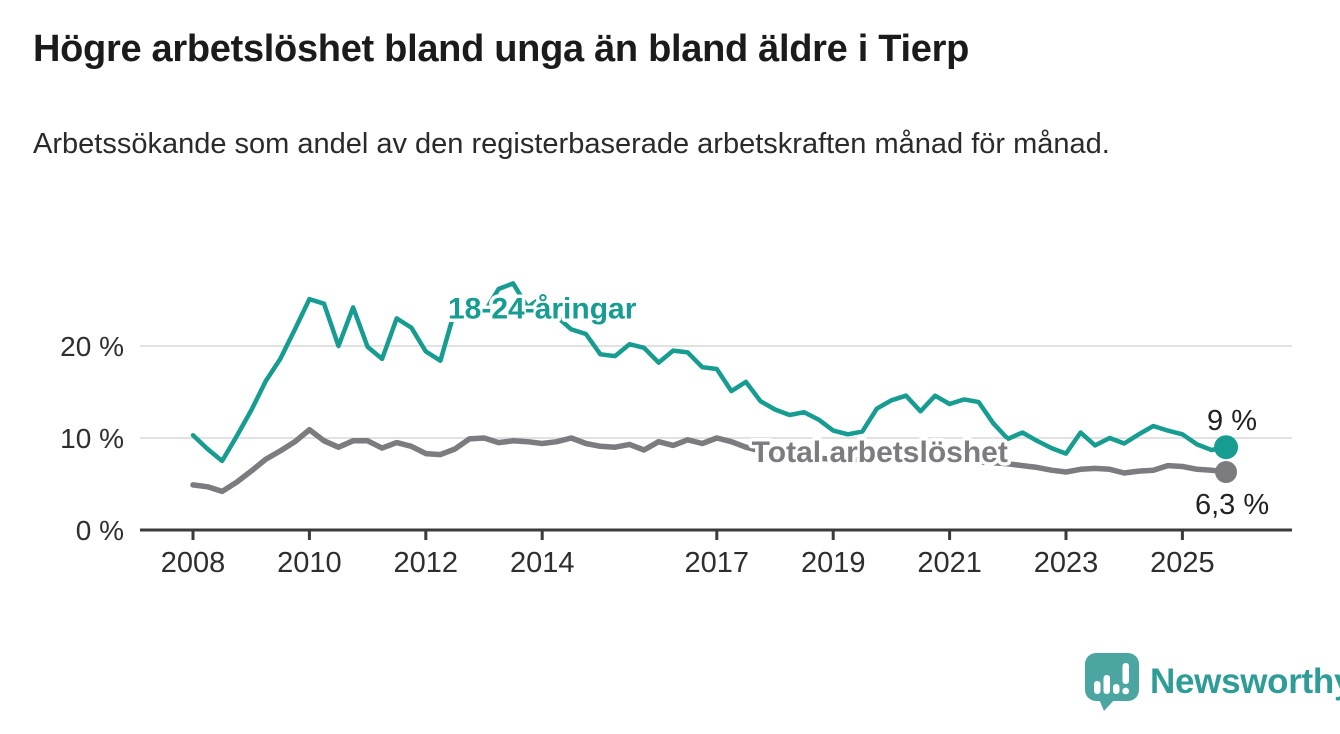  What do you see at coordinates (426, 563) in the screenshot?
I see `x-tick-label: 2012` at bounding box center [426, 563].